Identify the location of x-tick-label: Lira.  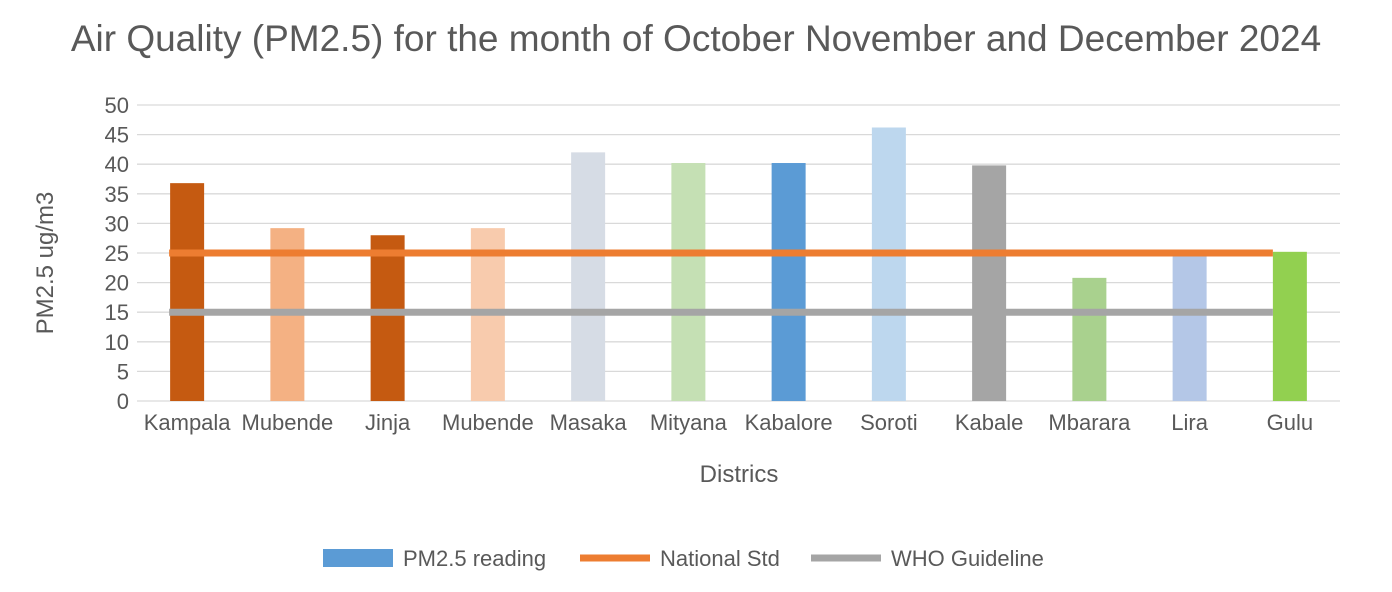
(1189, 422).